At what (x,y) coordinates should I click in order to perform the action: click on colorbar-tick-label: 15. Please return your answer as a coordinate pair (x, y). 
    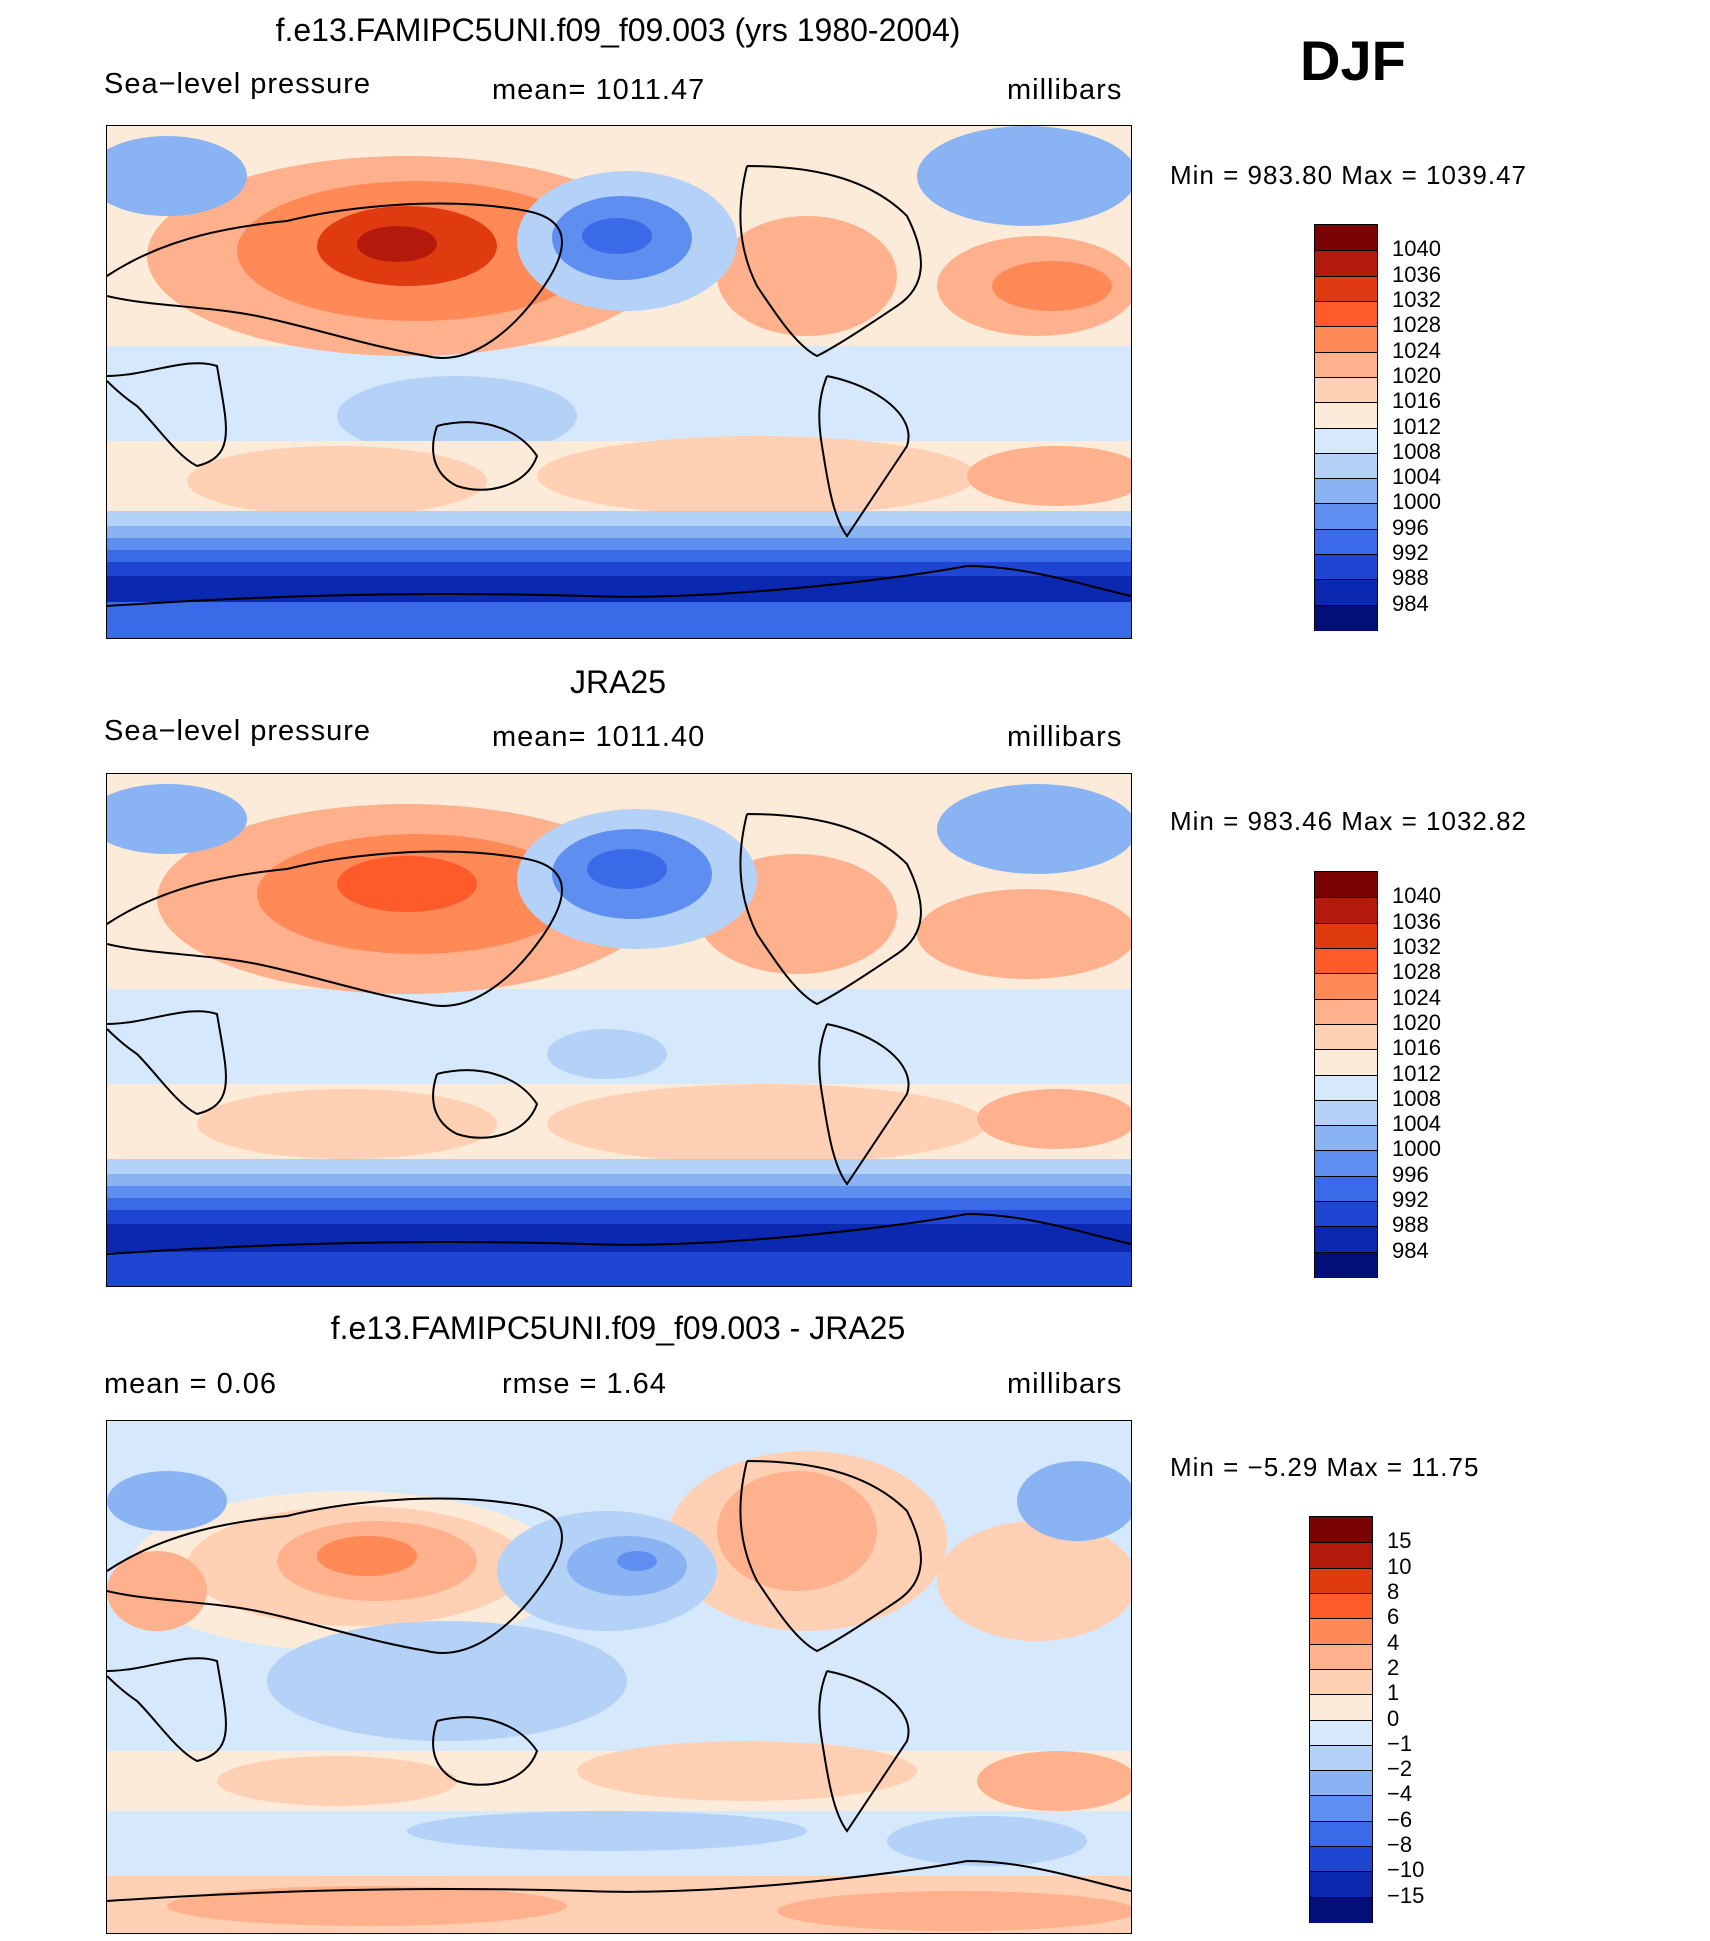
    Looking at the image, I should click on (1399, 1541).